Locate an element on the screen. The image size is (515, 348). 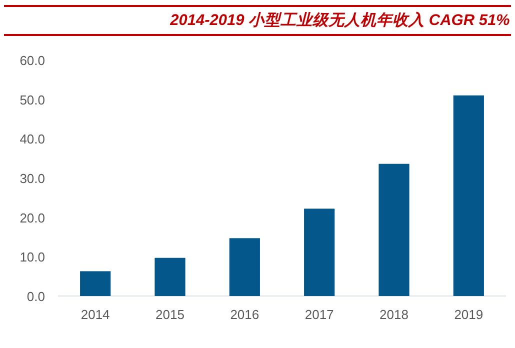
y-tick-label: 20.0 is located at coordinates (32, 218).